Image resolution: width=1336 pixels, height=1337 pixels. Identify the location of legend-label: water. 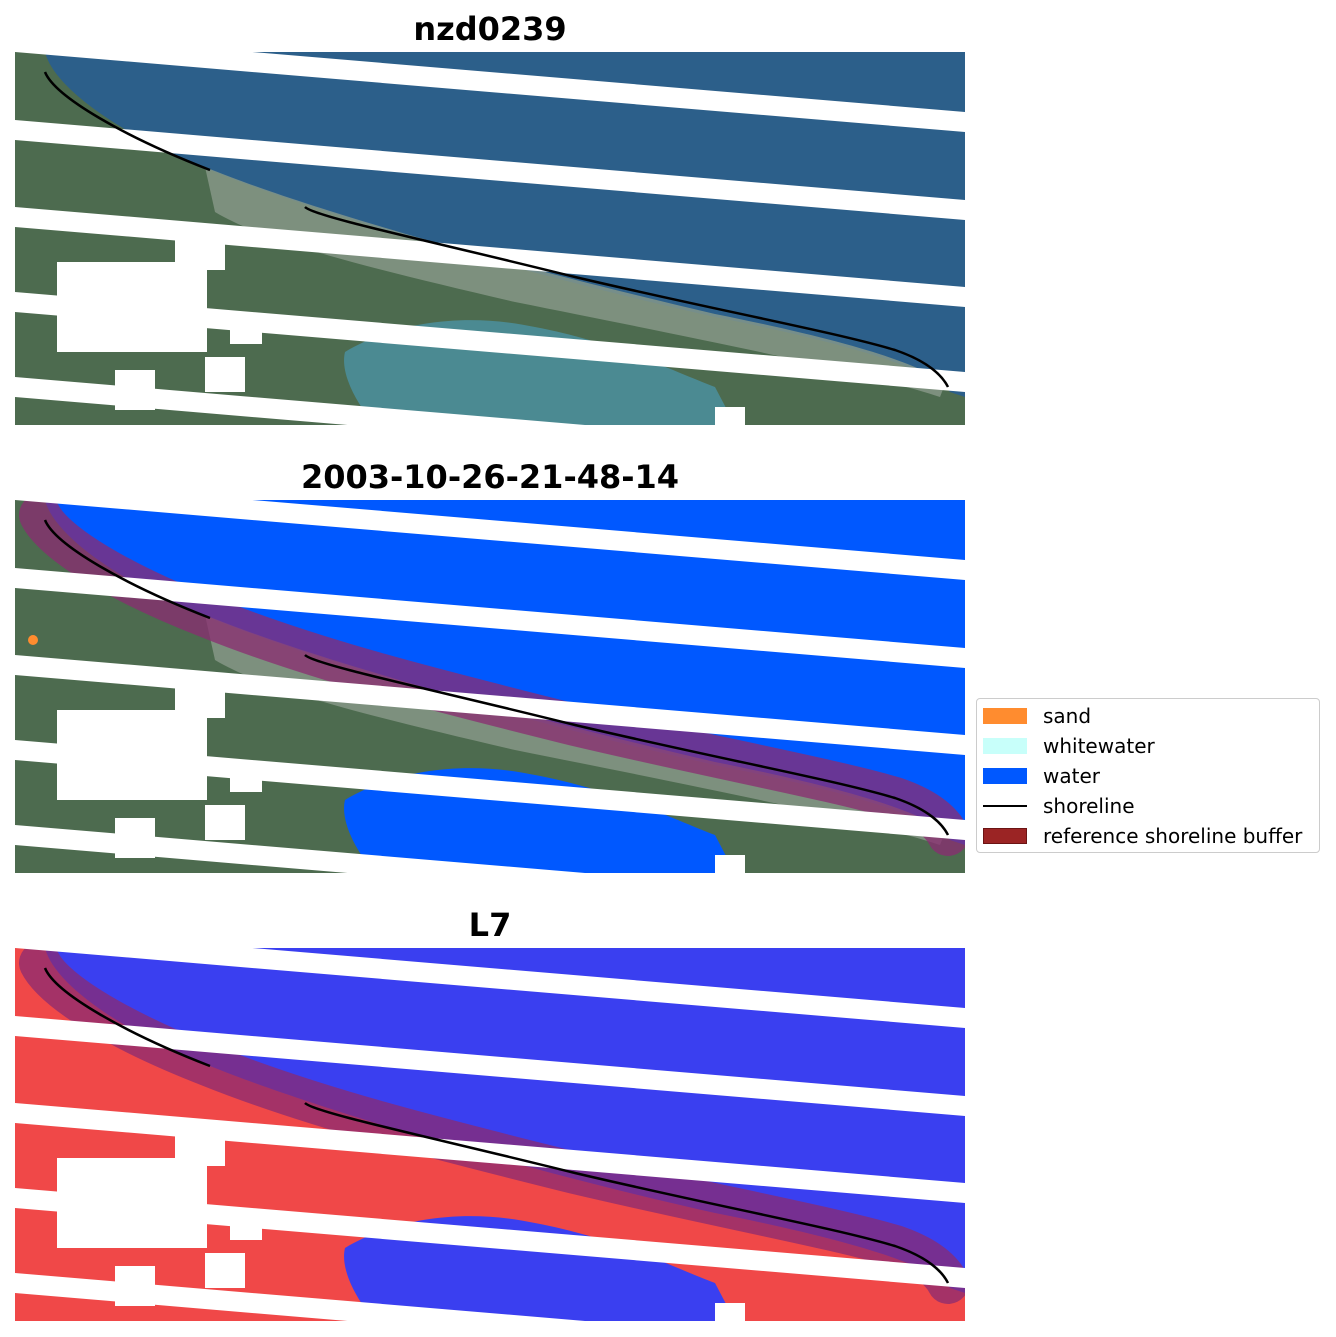
(1071, 776).